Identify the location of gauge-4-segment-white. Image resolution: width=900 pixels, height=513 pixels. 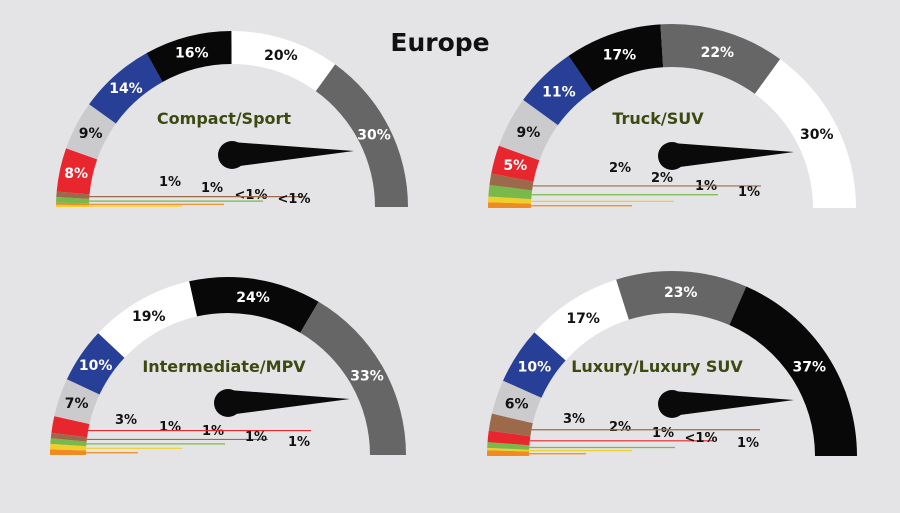
(581, 320).